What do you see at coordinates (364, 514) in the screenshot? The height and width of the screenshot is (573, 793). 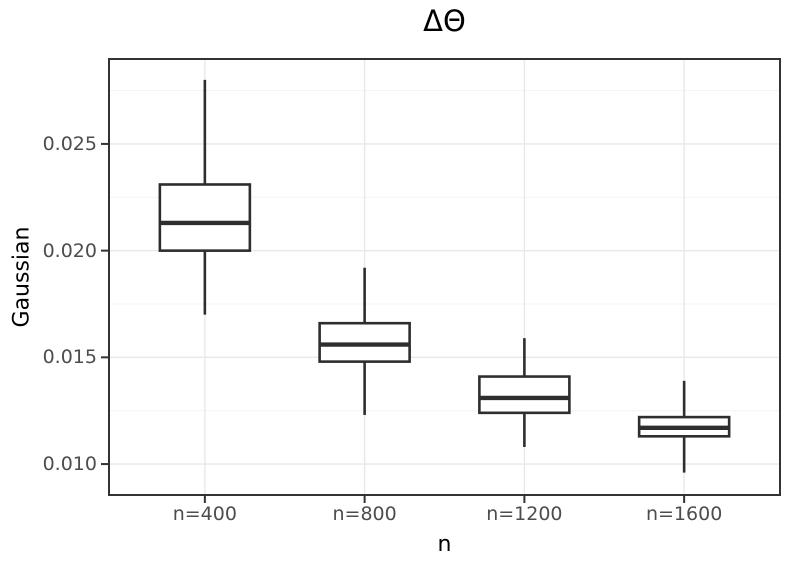 I see `x-tick-label: n=800` at bounding box center [364, 514].